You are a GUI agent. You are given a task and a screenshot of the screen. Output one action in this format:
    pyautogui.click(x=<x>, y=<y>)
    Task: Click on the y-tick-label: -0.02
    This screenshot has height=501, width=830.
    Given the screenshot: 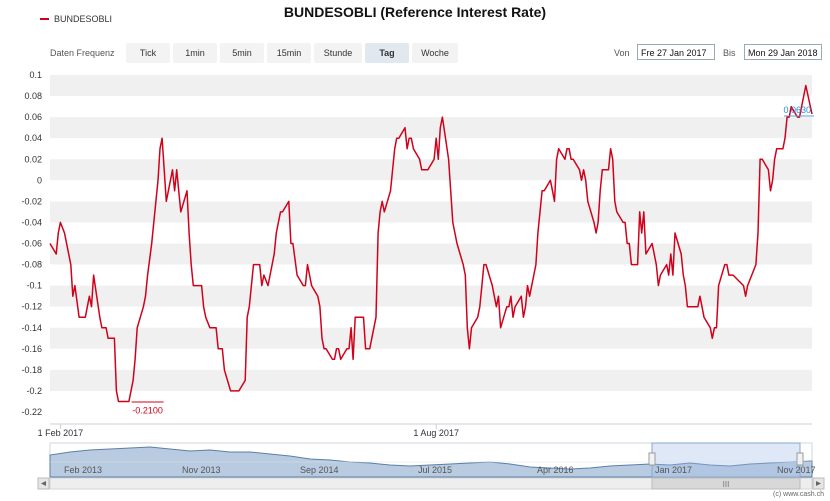 What is the action you would take?
    pyautogui.click(x=31, y=201)
    